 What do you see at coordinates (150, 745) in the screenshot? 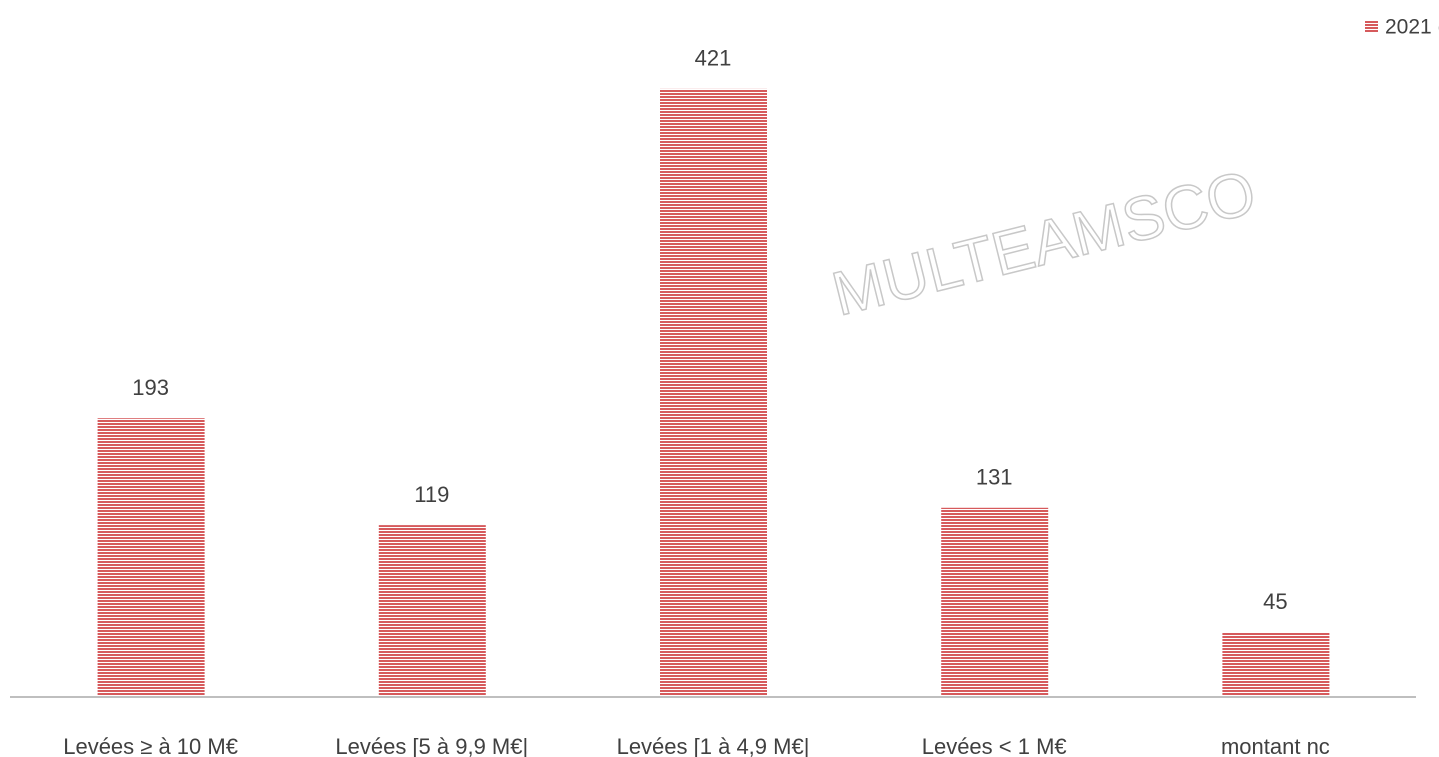
I see `x-tick-label: Levées ≥ à 10 M€` at bounding box center [150, 745].